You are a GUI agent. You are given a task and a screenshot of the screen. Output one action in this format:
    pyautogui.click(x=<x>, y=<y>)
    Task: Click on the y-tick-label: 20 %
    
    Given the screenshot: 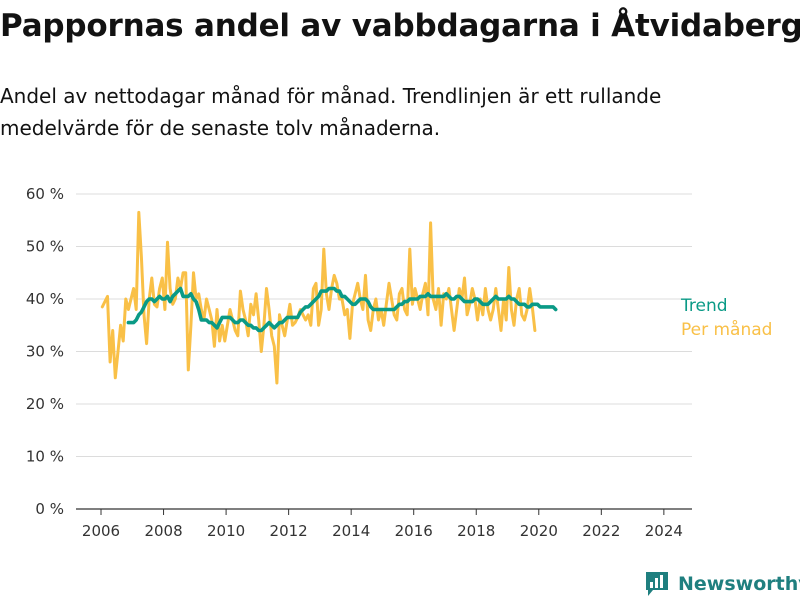 What is the action you would take?
    pyautogui.click(x=45, y=404)
    